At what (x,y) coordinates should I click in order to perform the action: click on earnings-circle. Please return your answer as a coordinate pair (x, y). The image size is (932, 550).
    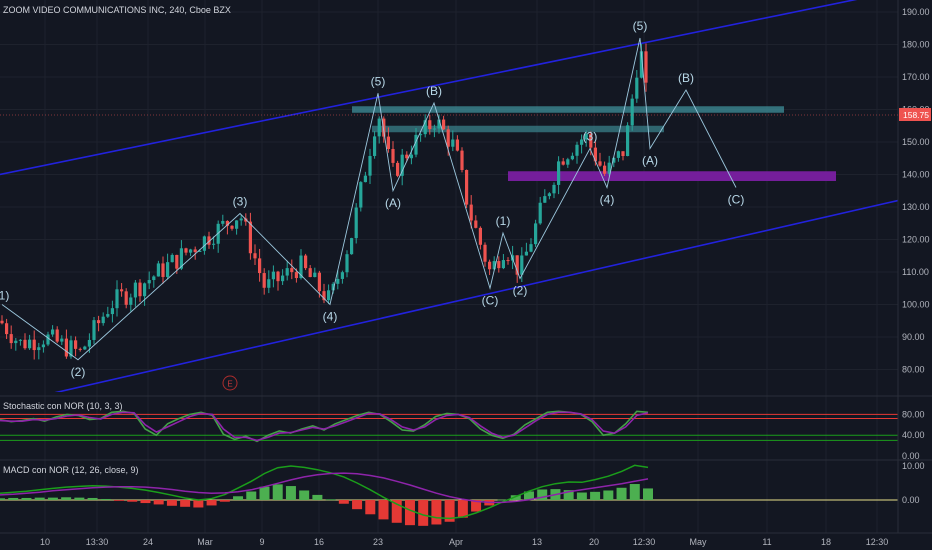
    Looking at the image, I should click on (230, 383).